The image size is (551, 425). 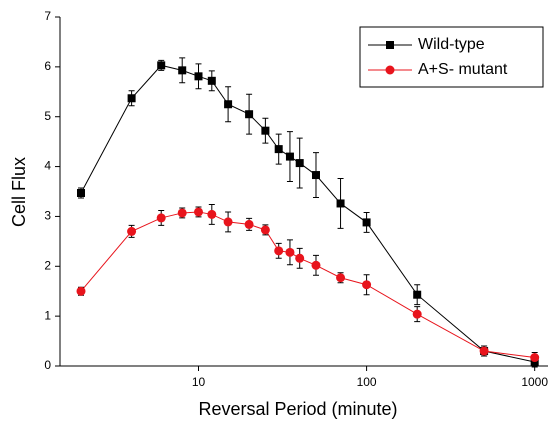 I want to click on y-tick-label: 0, so click(x=47, y=365).